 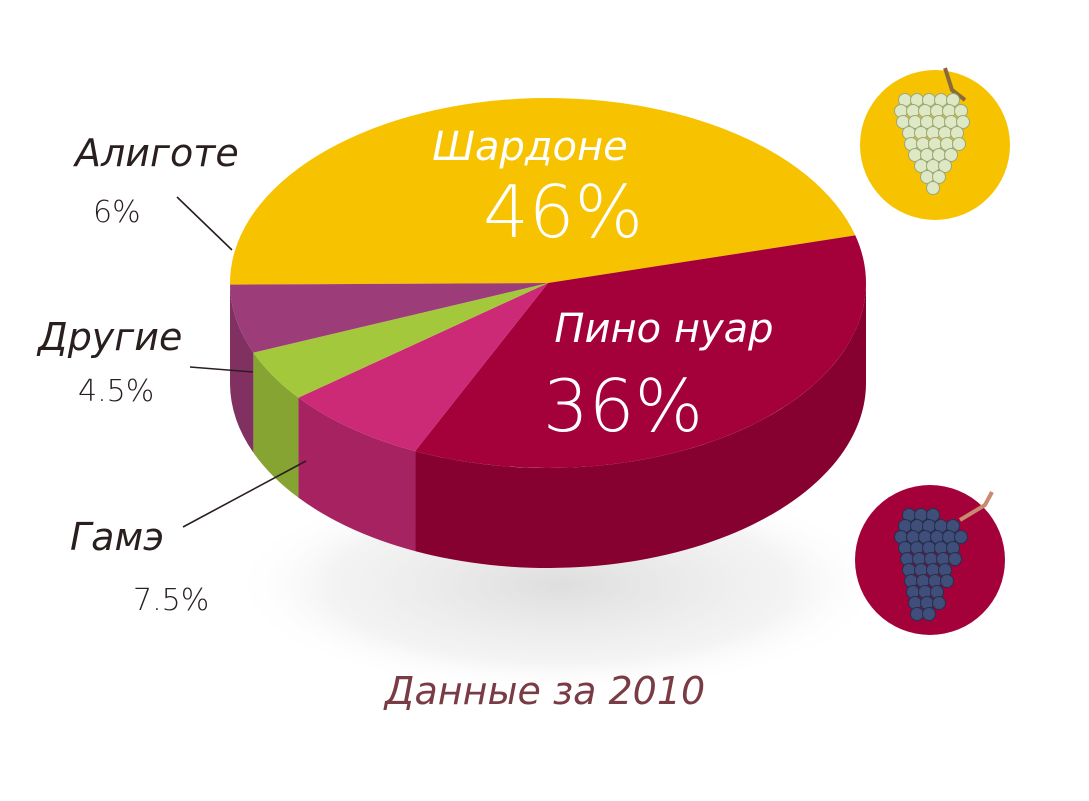 I want to click on slice-side-gamay, so click(x=357, y=474).